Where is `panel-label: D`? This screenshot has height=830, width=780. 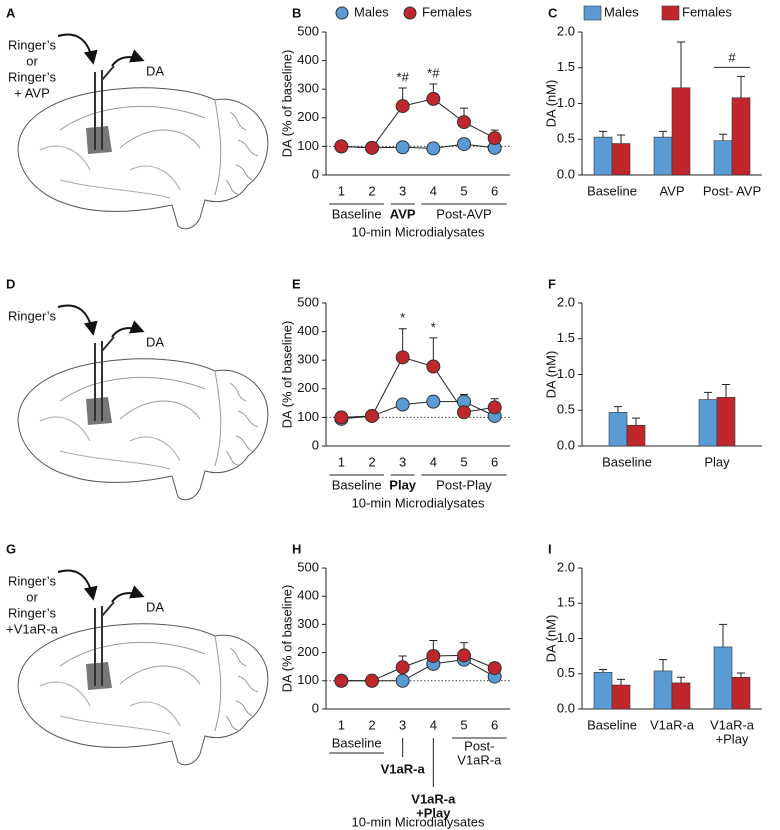
panel-label: D is located at coordinates (10, 283).